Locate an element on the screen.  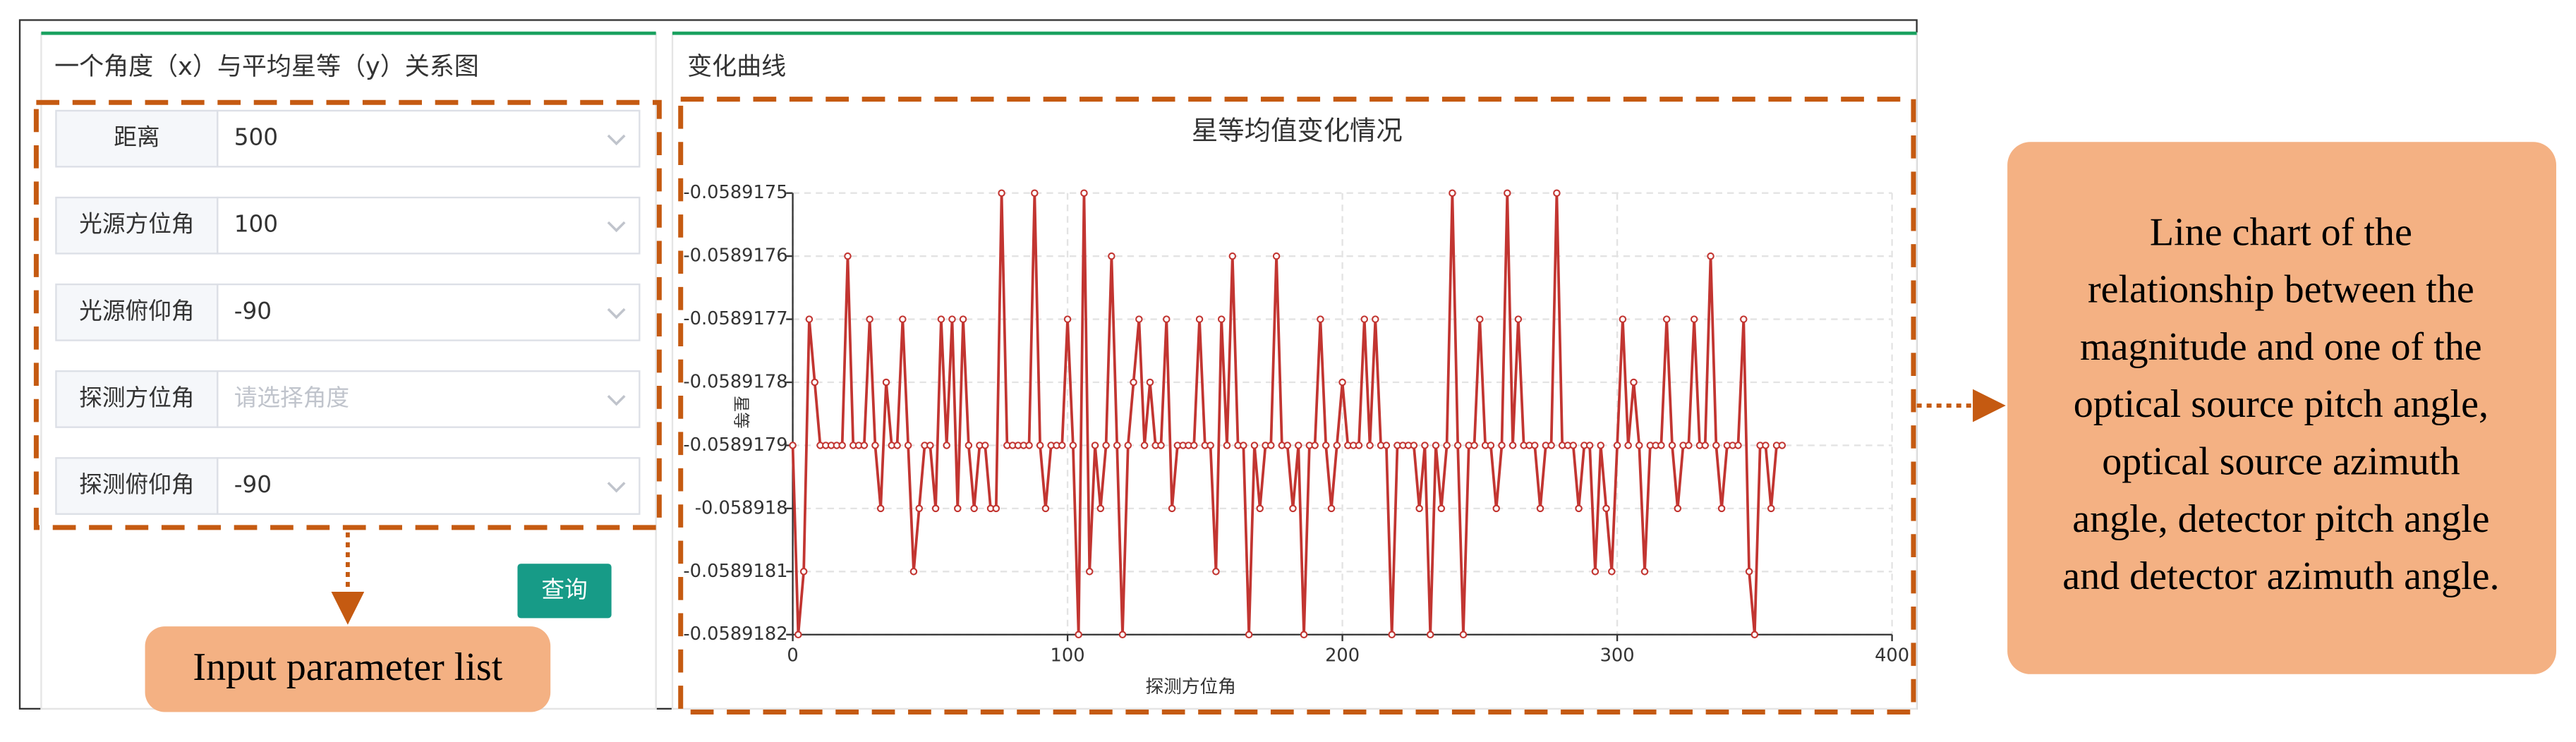
dropdown-arrow is located at coordinates (617, 140).